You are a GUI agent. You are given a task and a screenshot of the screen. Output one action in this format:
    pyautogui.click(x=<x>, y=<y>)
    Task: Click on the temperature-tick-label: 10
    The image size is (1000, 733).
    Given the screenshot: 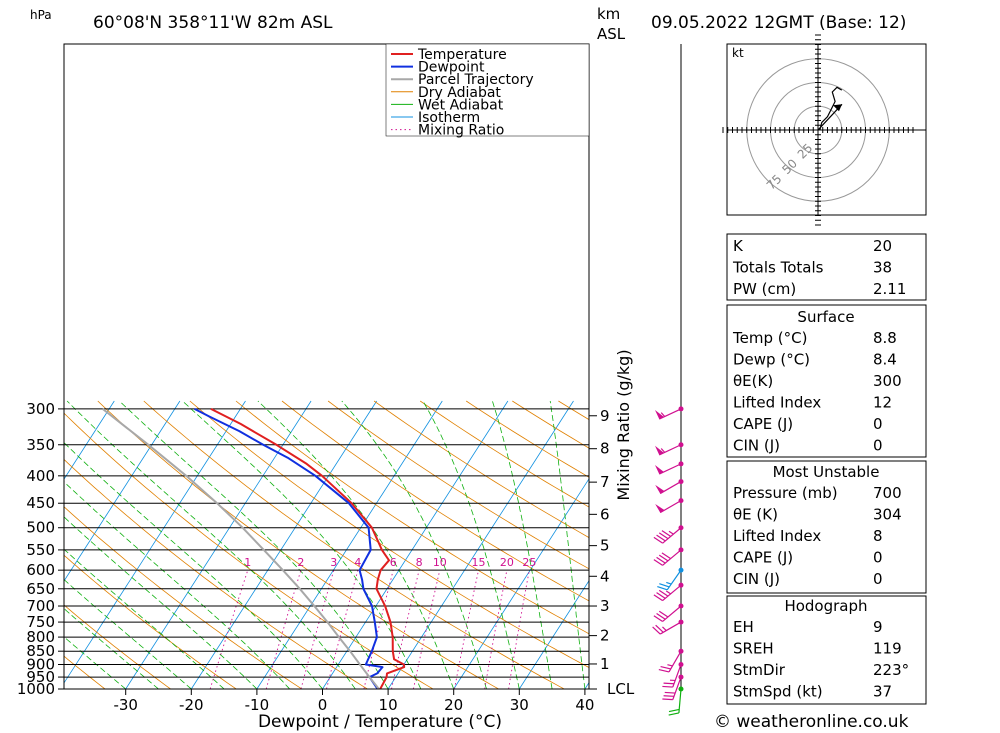 What is the action you would take?
    pyautogui.click(x=388, y=705)
    